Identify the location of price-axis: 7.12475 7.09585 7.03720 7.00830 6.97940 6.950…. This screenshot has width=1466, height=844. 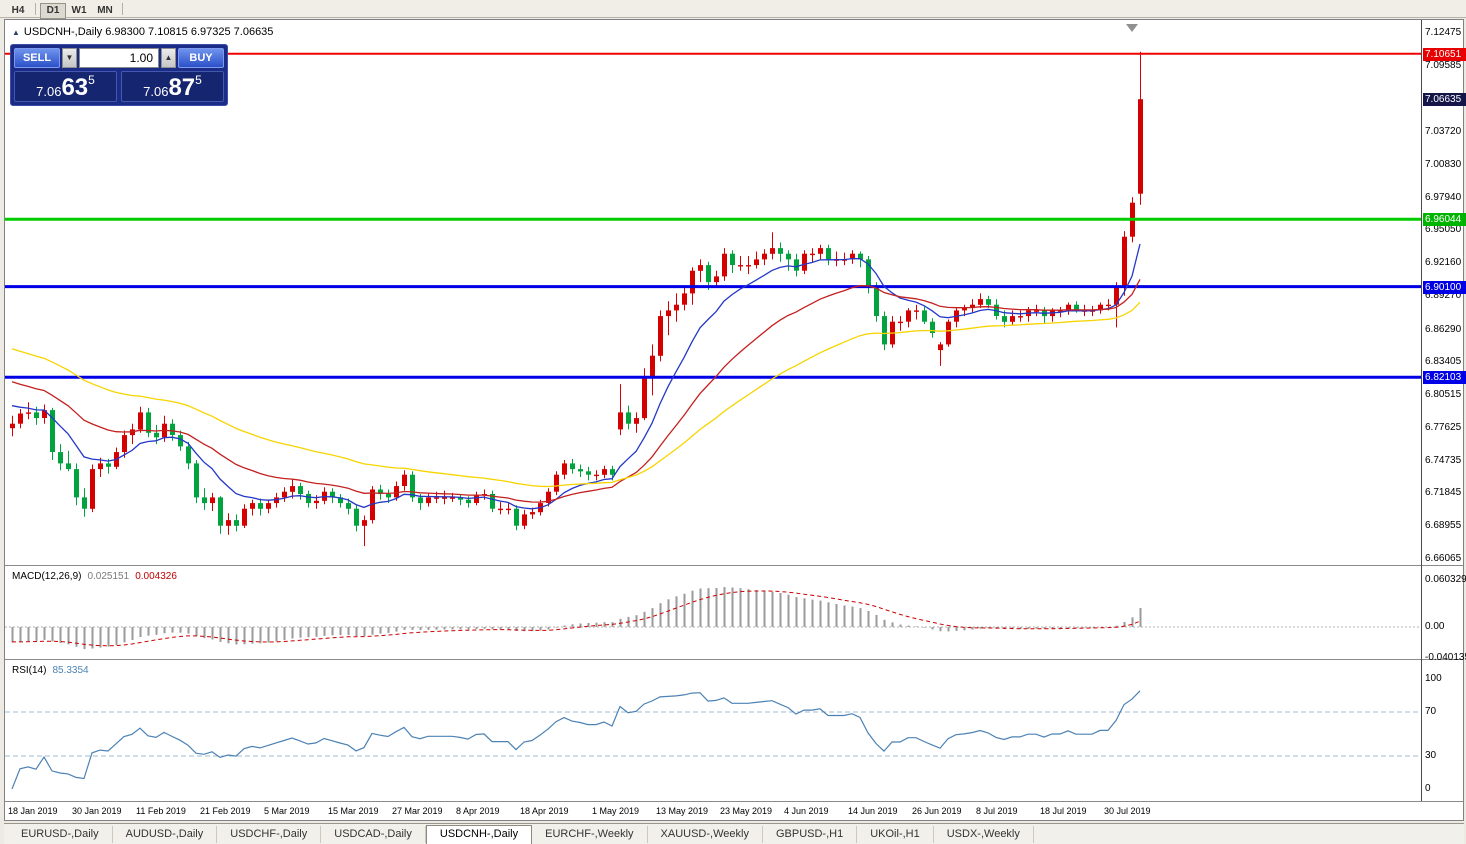
(1444, 410).